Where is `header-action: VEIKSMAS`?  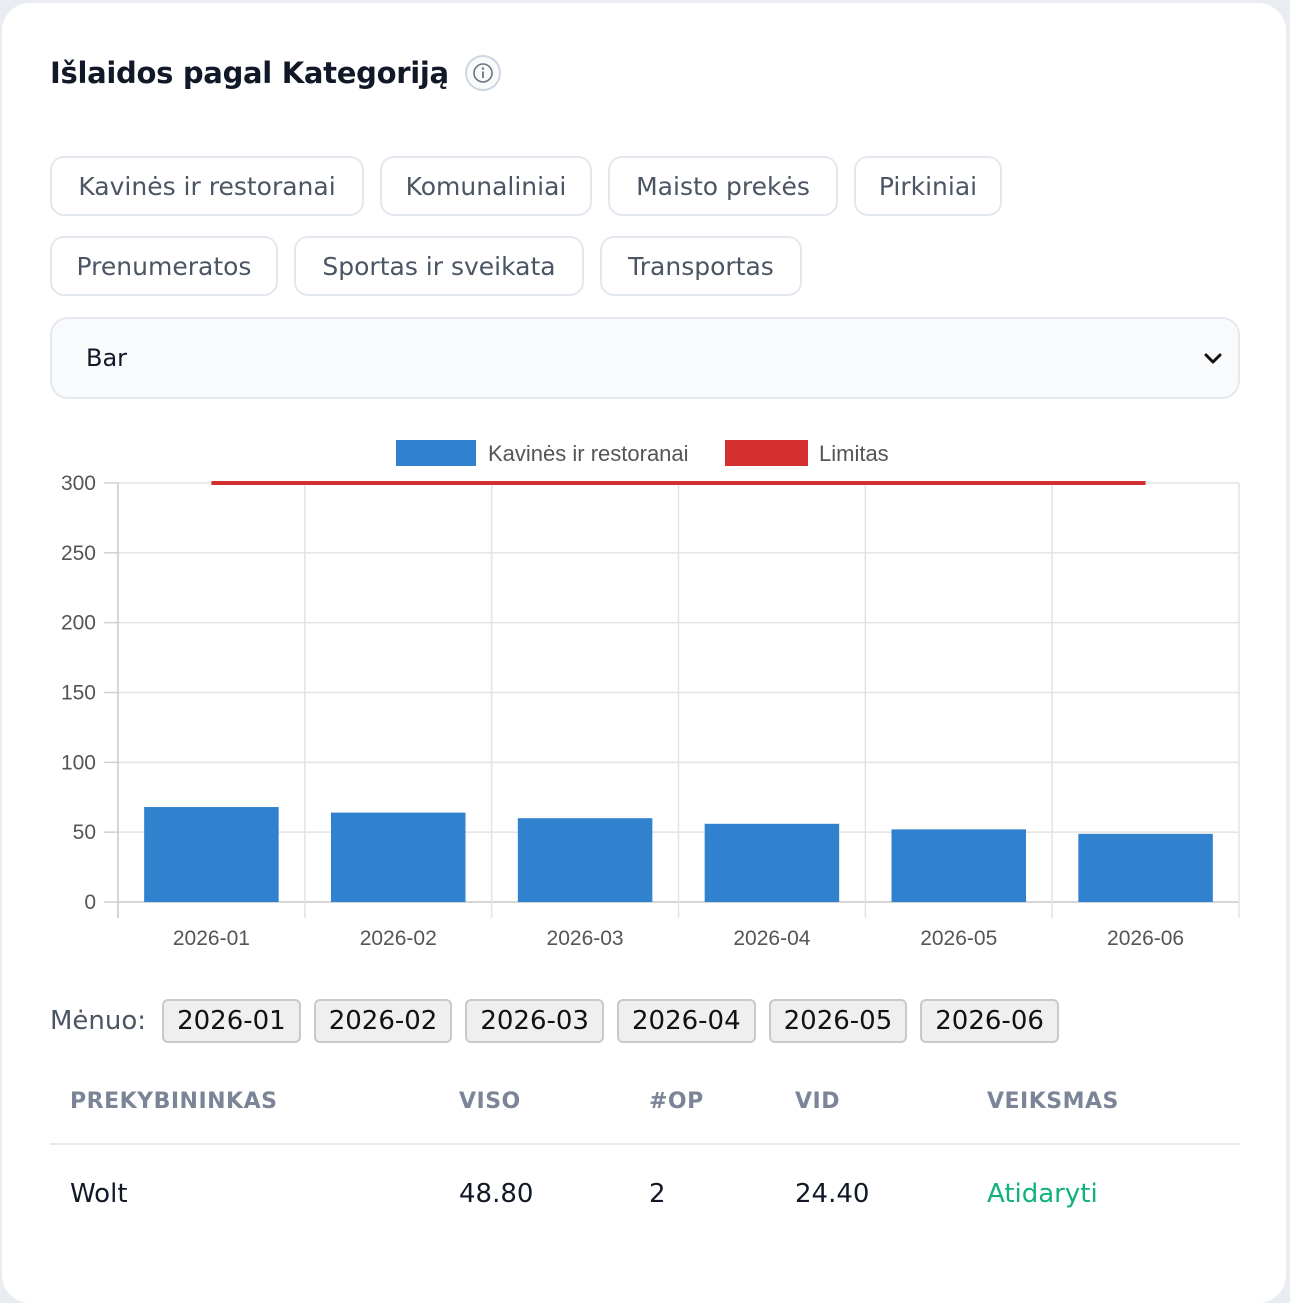 header-action: VEIKSMAS is located at coordinates (1053, 1101).